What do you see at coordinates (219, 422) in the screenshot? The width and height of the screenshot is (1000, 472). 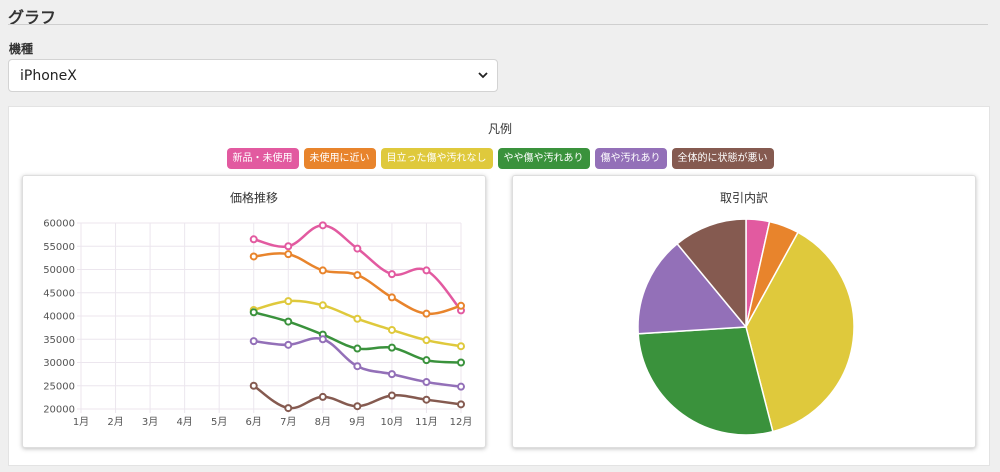 I see `x-tick-label: 5月` at bounding box center [219, 422].